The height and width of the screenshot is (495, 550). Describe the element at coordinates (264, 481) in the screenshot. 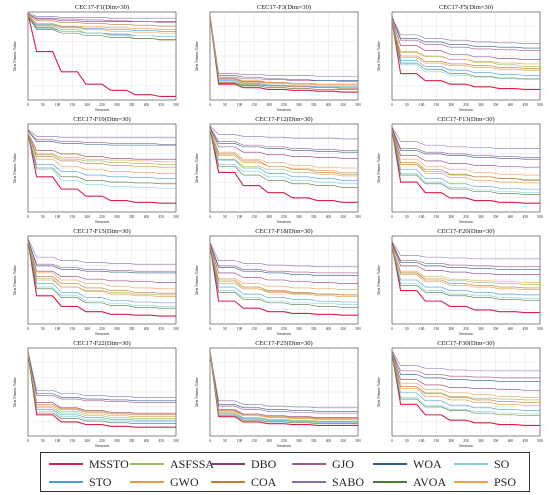

I see `legend-label: COA` at that location.